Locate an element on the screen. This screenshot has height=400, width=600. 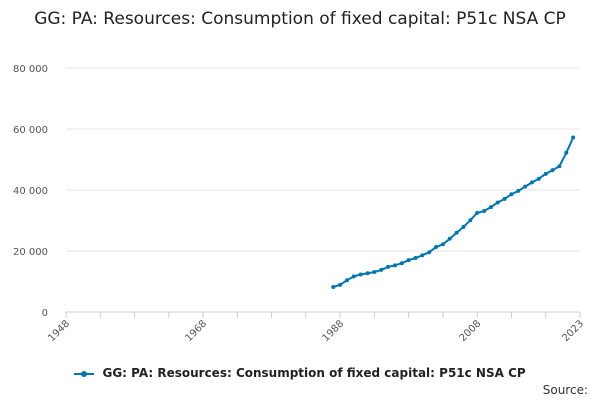
y-tick-label: 80 000 is located at coordinates (30, 69).